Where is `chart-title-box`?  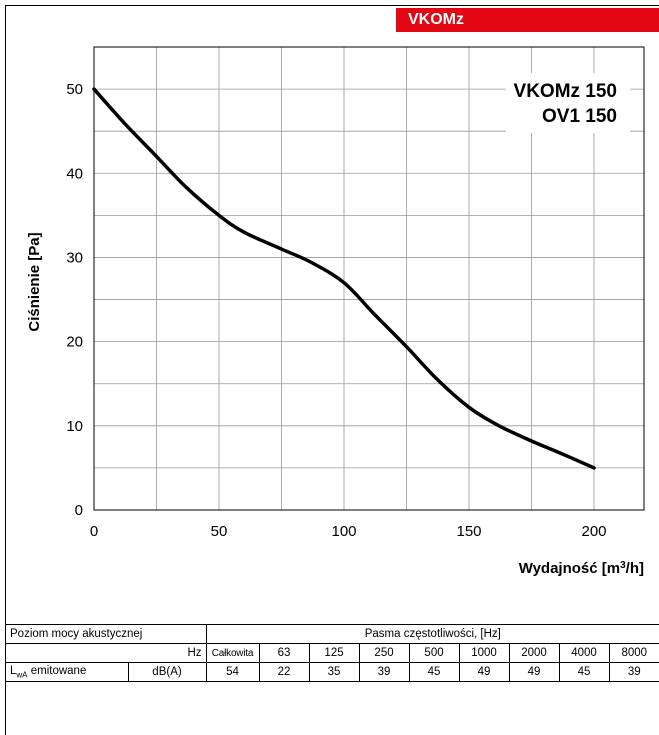 chart-title-box is located at coordinates (568, 103).